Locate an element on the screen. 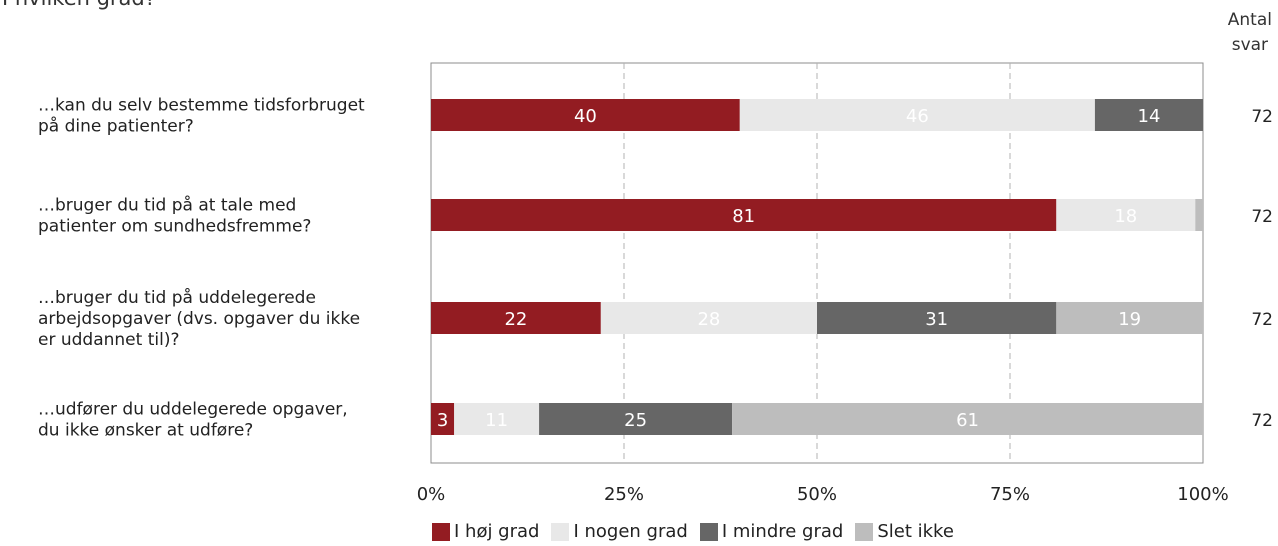 The height and width of the screenshot is (546, 1278). legend-item: I nogen grad is located at coordinates (619, 531).